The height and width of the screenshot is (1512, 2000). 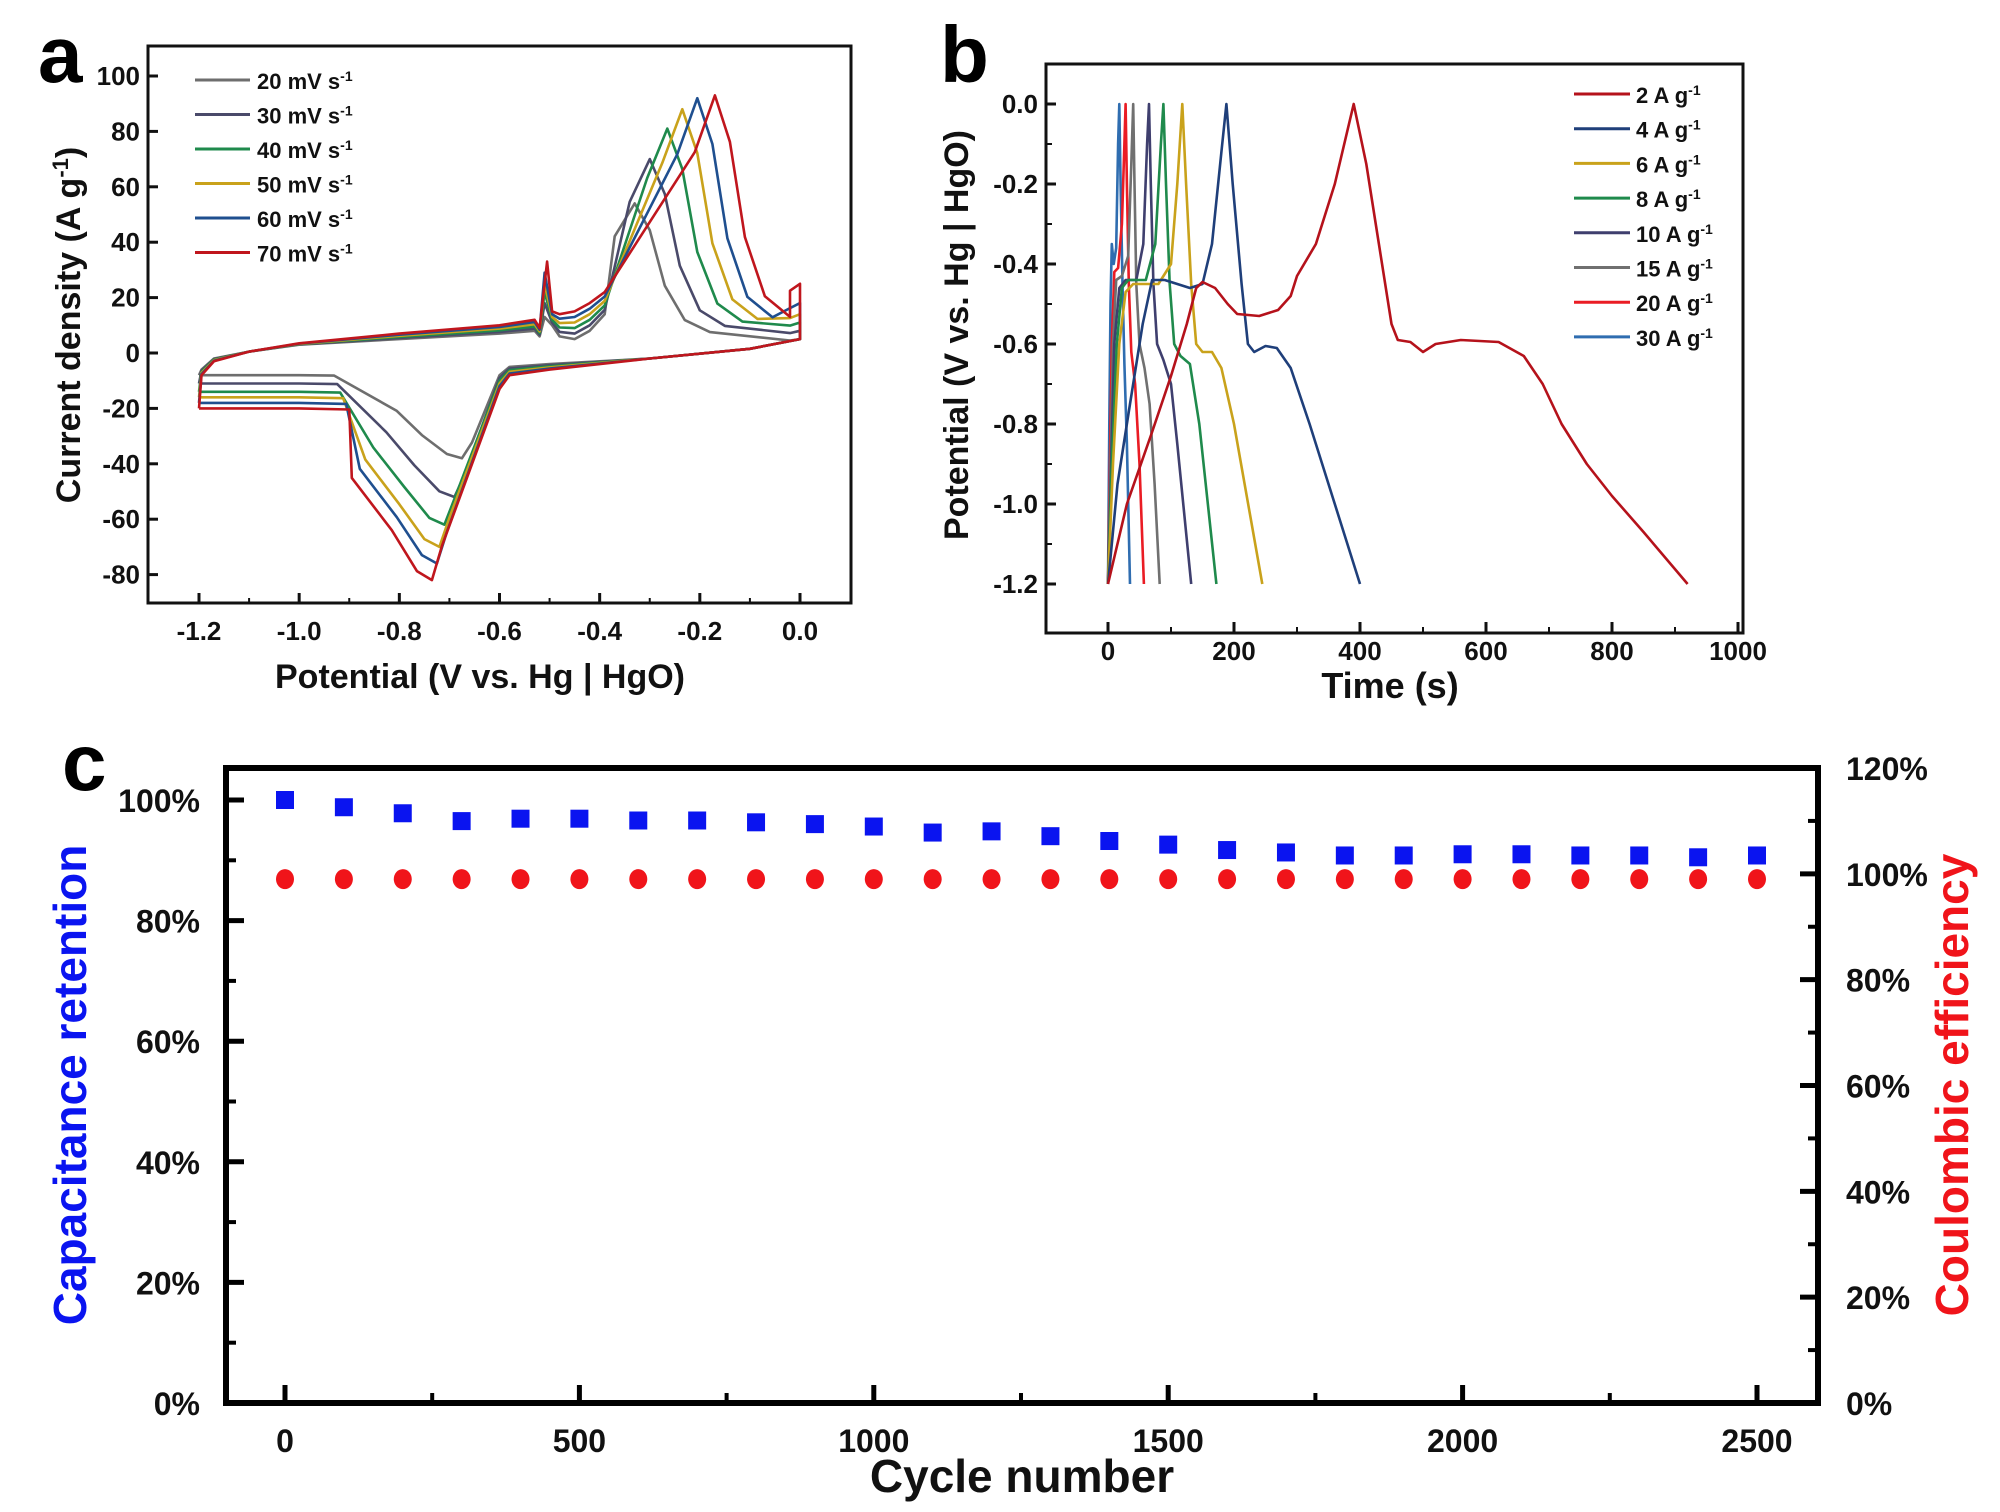 I want to click on cv-y-tick-label: 20, so click(x=125, y=298).